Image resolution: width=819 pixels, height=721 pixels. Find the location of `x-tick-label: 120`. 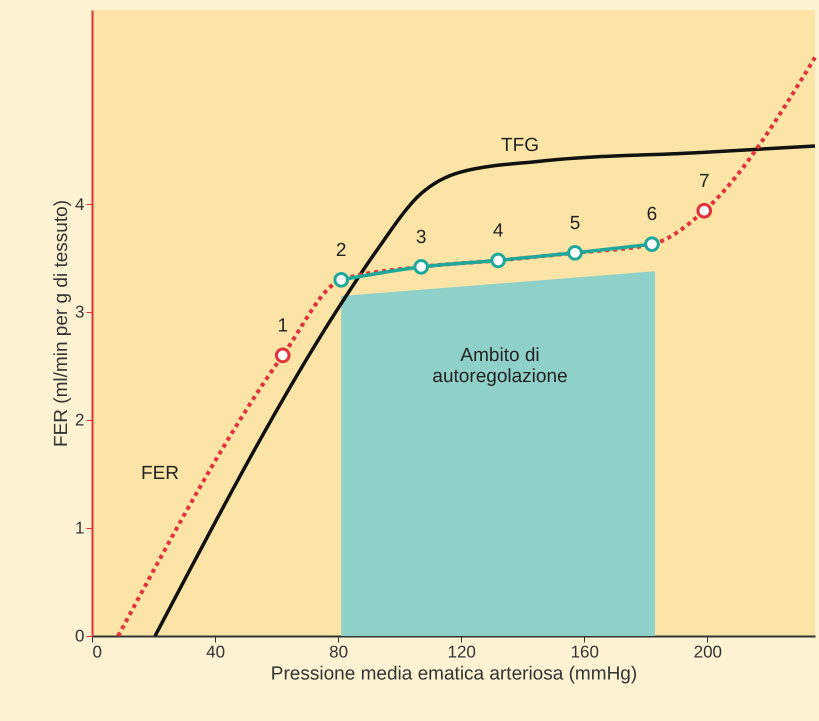

x-tick-label: 120 is located at coordinates (462, 652).